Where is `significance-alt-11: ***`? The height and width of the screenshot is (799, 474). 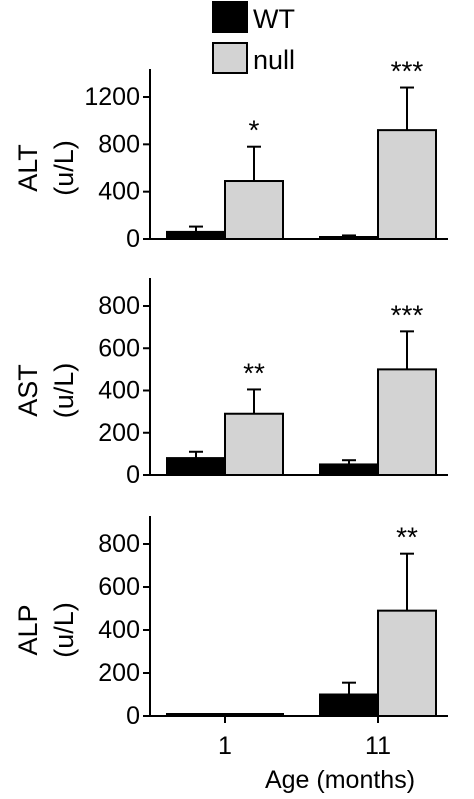
significance-alt-11: *** is located at coordinates (407, 71).